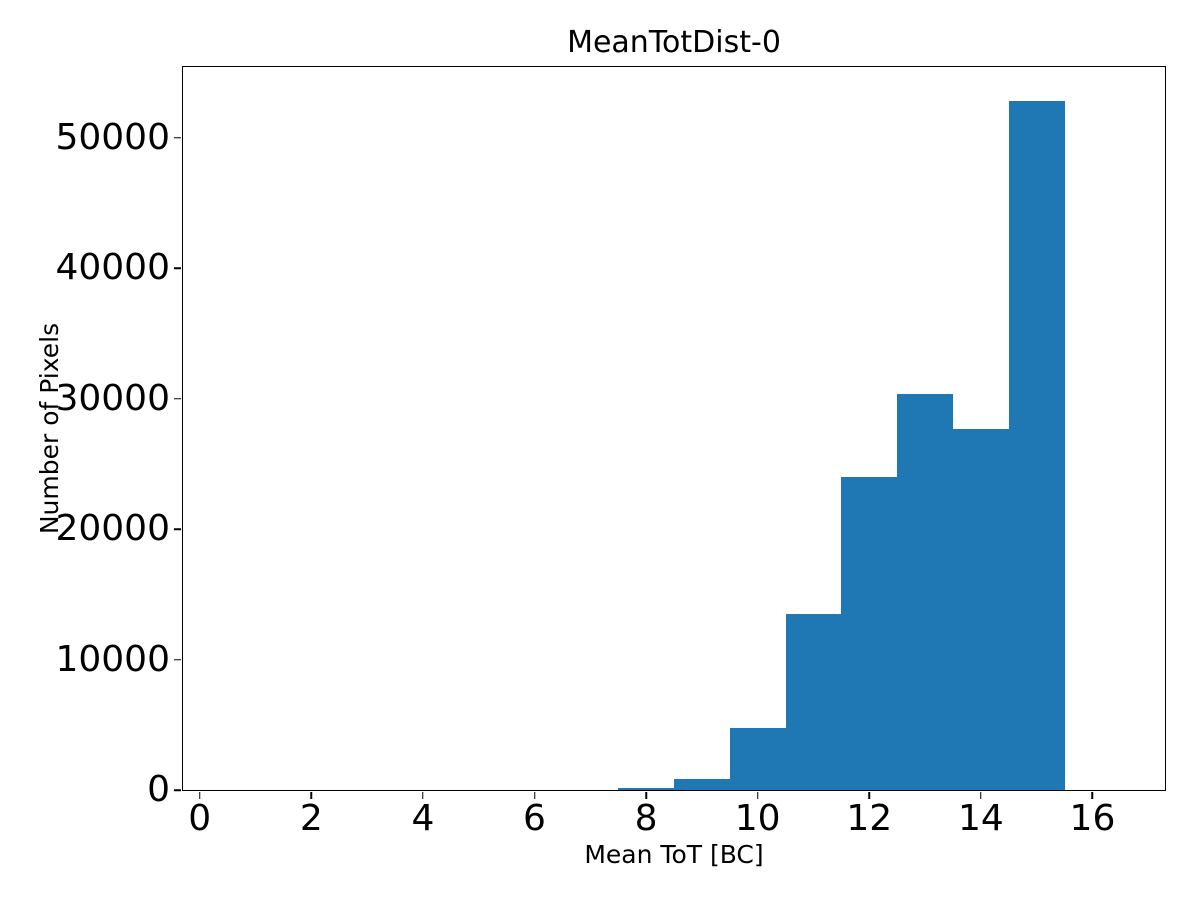 This screenshot has width=1200, height=900. What do you see at coordinates (112, 398) in the screenshot?
I see `y-axis-tick-label: 30000` at bounding box center [112, 398].